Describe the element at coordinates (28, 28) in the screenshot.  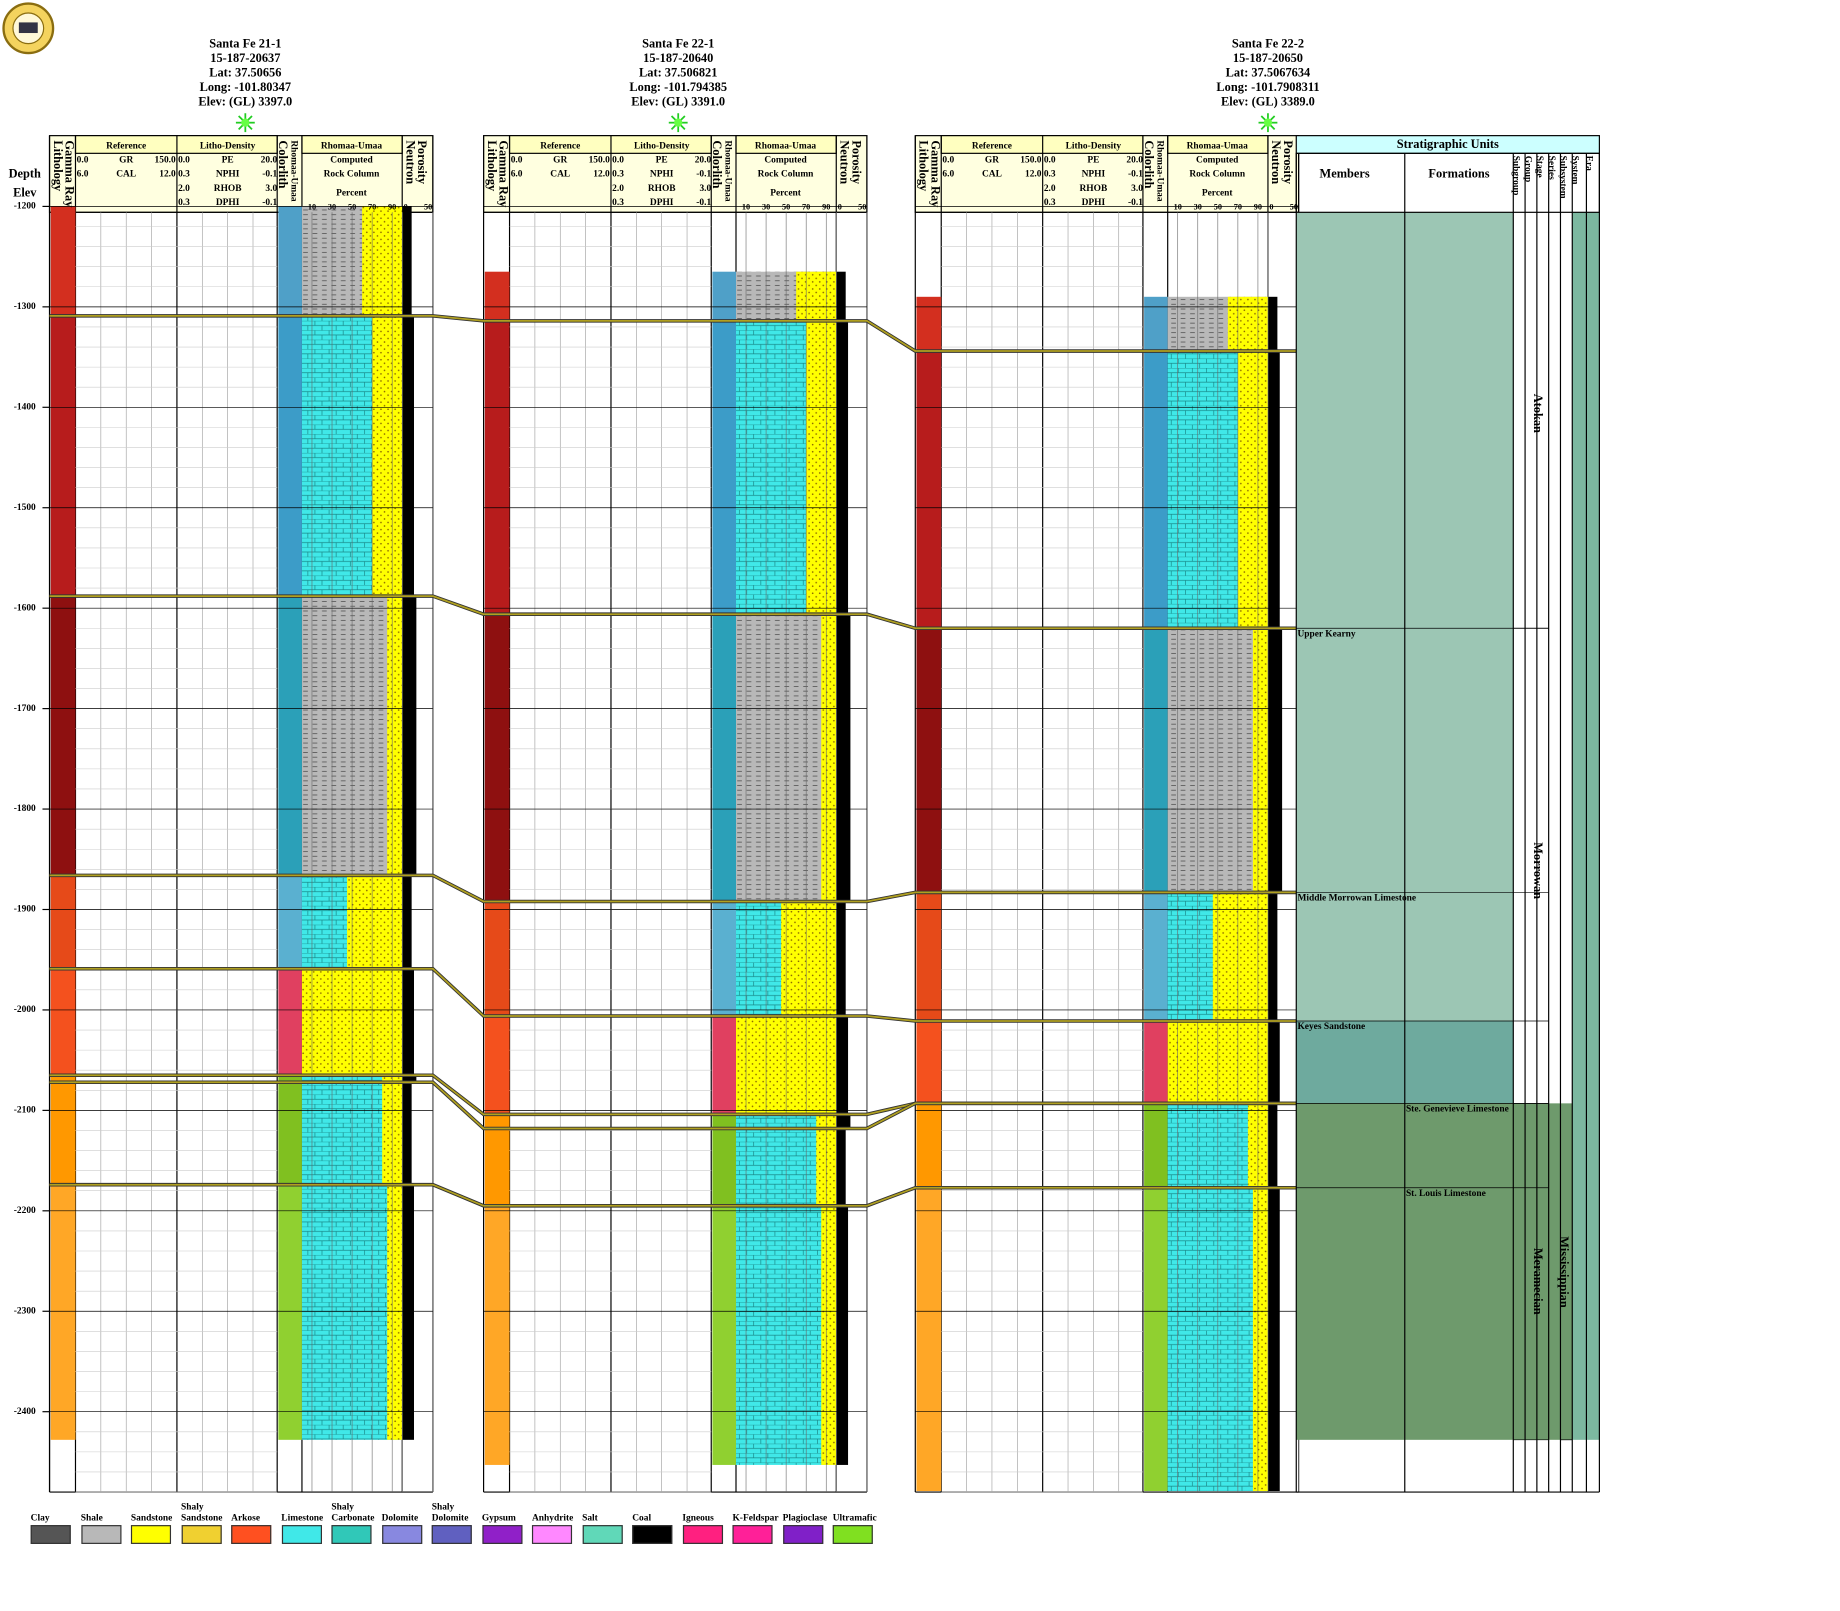
I see `logo` at that location.